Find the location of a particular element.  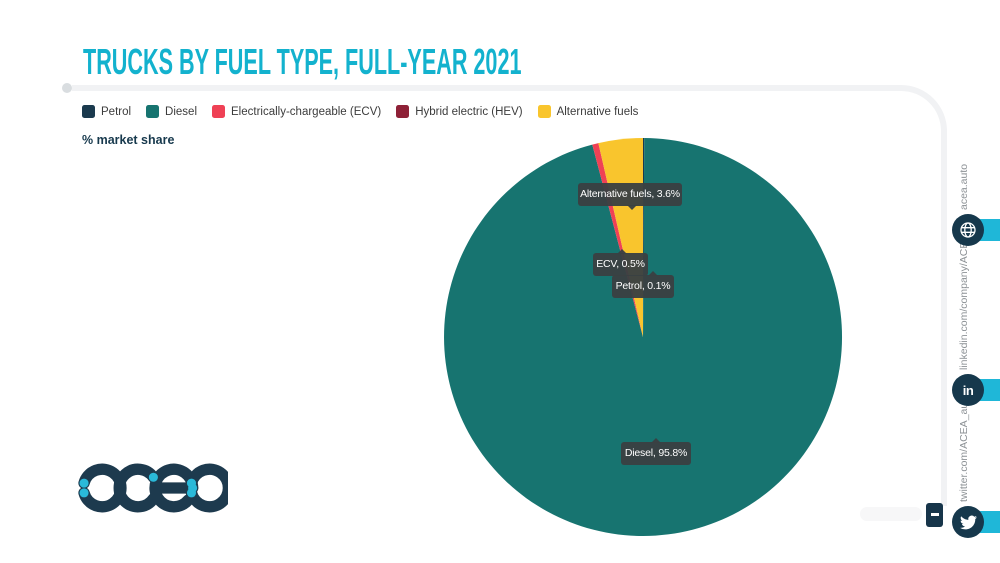

legend-item-petrol: Petrol is located at coordinates (106, 111).